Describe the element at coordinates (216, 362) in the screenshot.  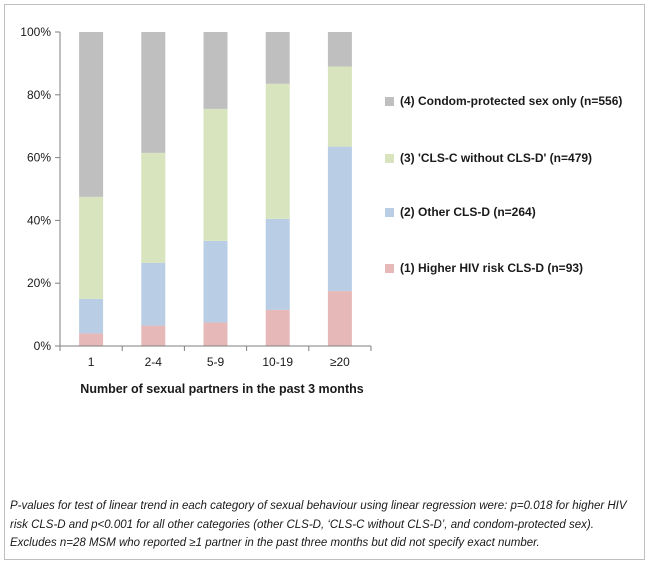
I see `x-tick-label: 5-9` at that location.